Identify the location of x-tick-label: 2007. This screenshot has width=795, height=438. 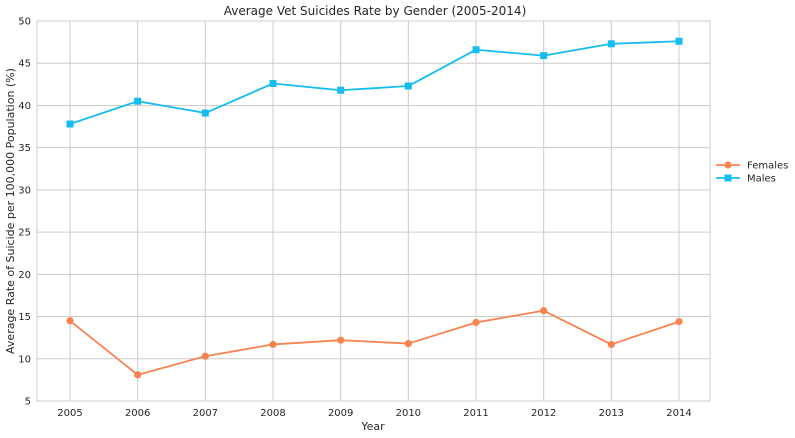
(205, 413).